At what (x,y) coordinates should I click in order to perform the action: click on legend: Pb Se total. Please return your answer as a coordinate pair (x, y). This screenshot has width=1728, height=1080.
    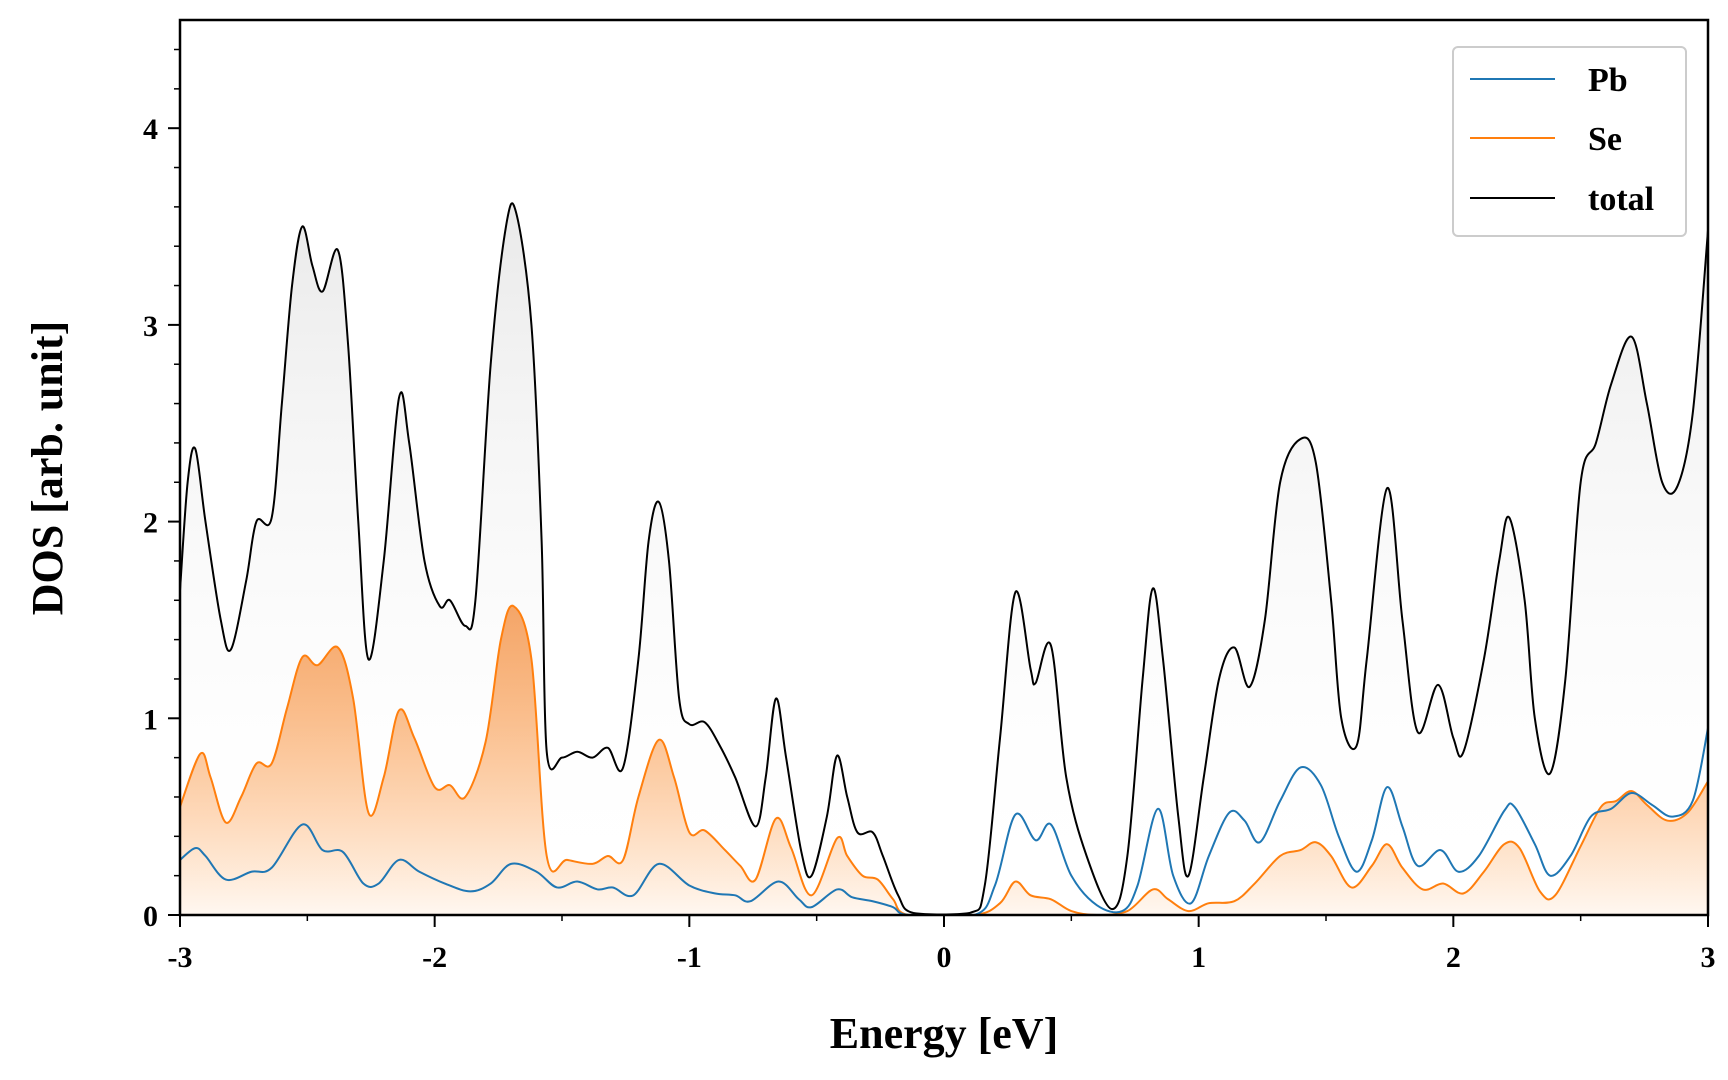
    Looking at the image, I should click on (1569, 141).